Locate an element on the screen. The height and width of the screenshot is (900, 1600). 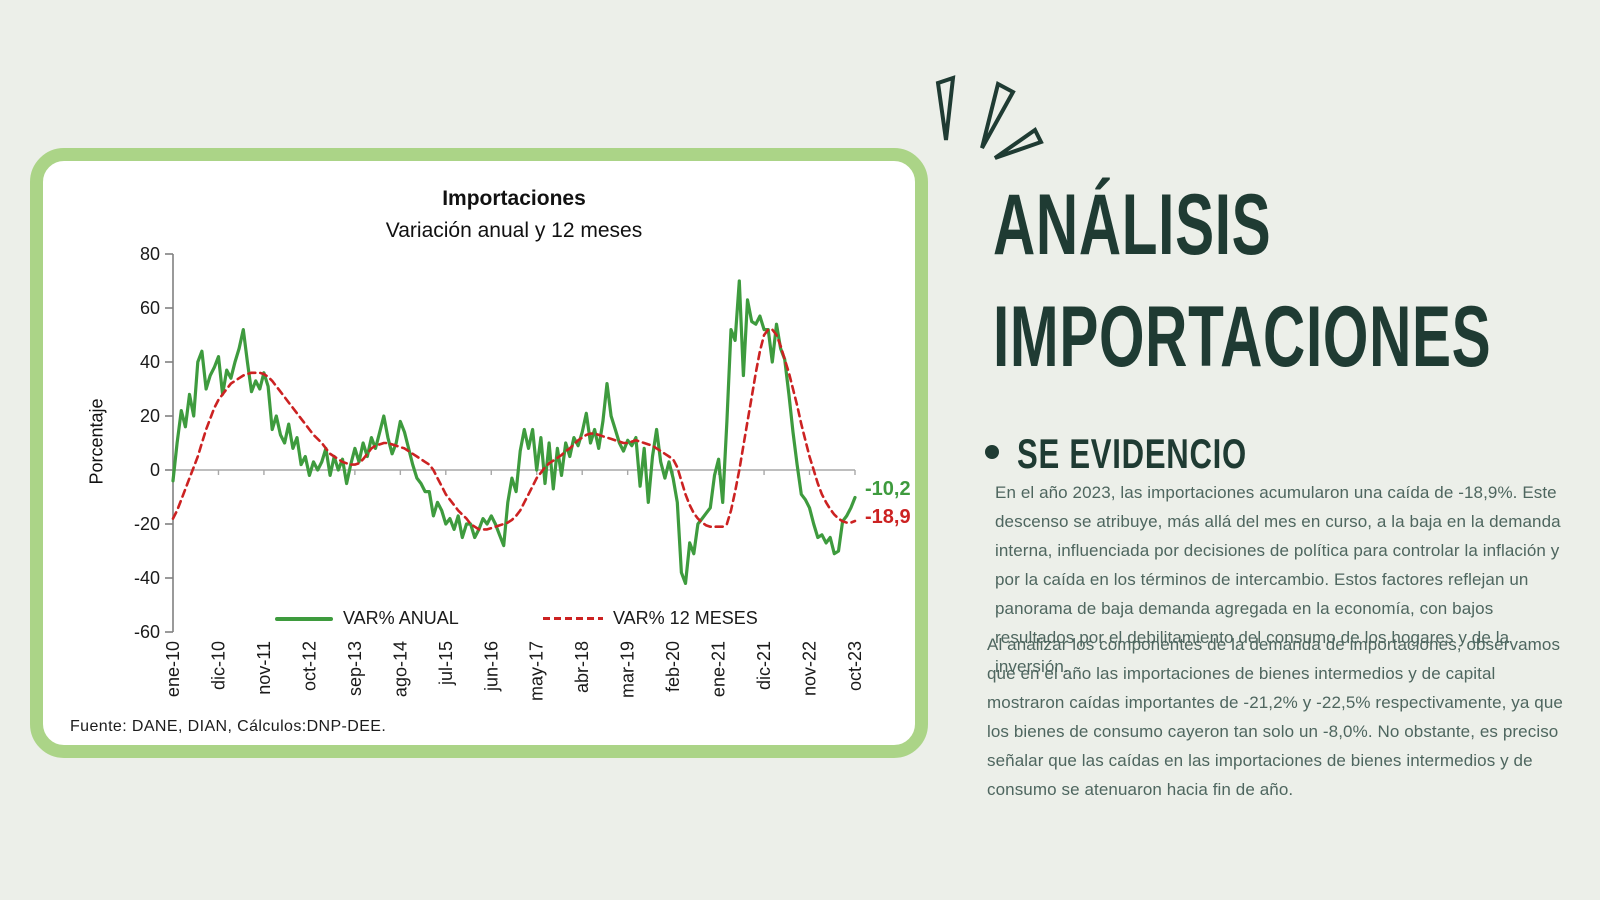
svg-text: dic-10 is located at coordinates (218, 665).